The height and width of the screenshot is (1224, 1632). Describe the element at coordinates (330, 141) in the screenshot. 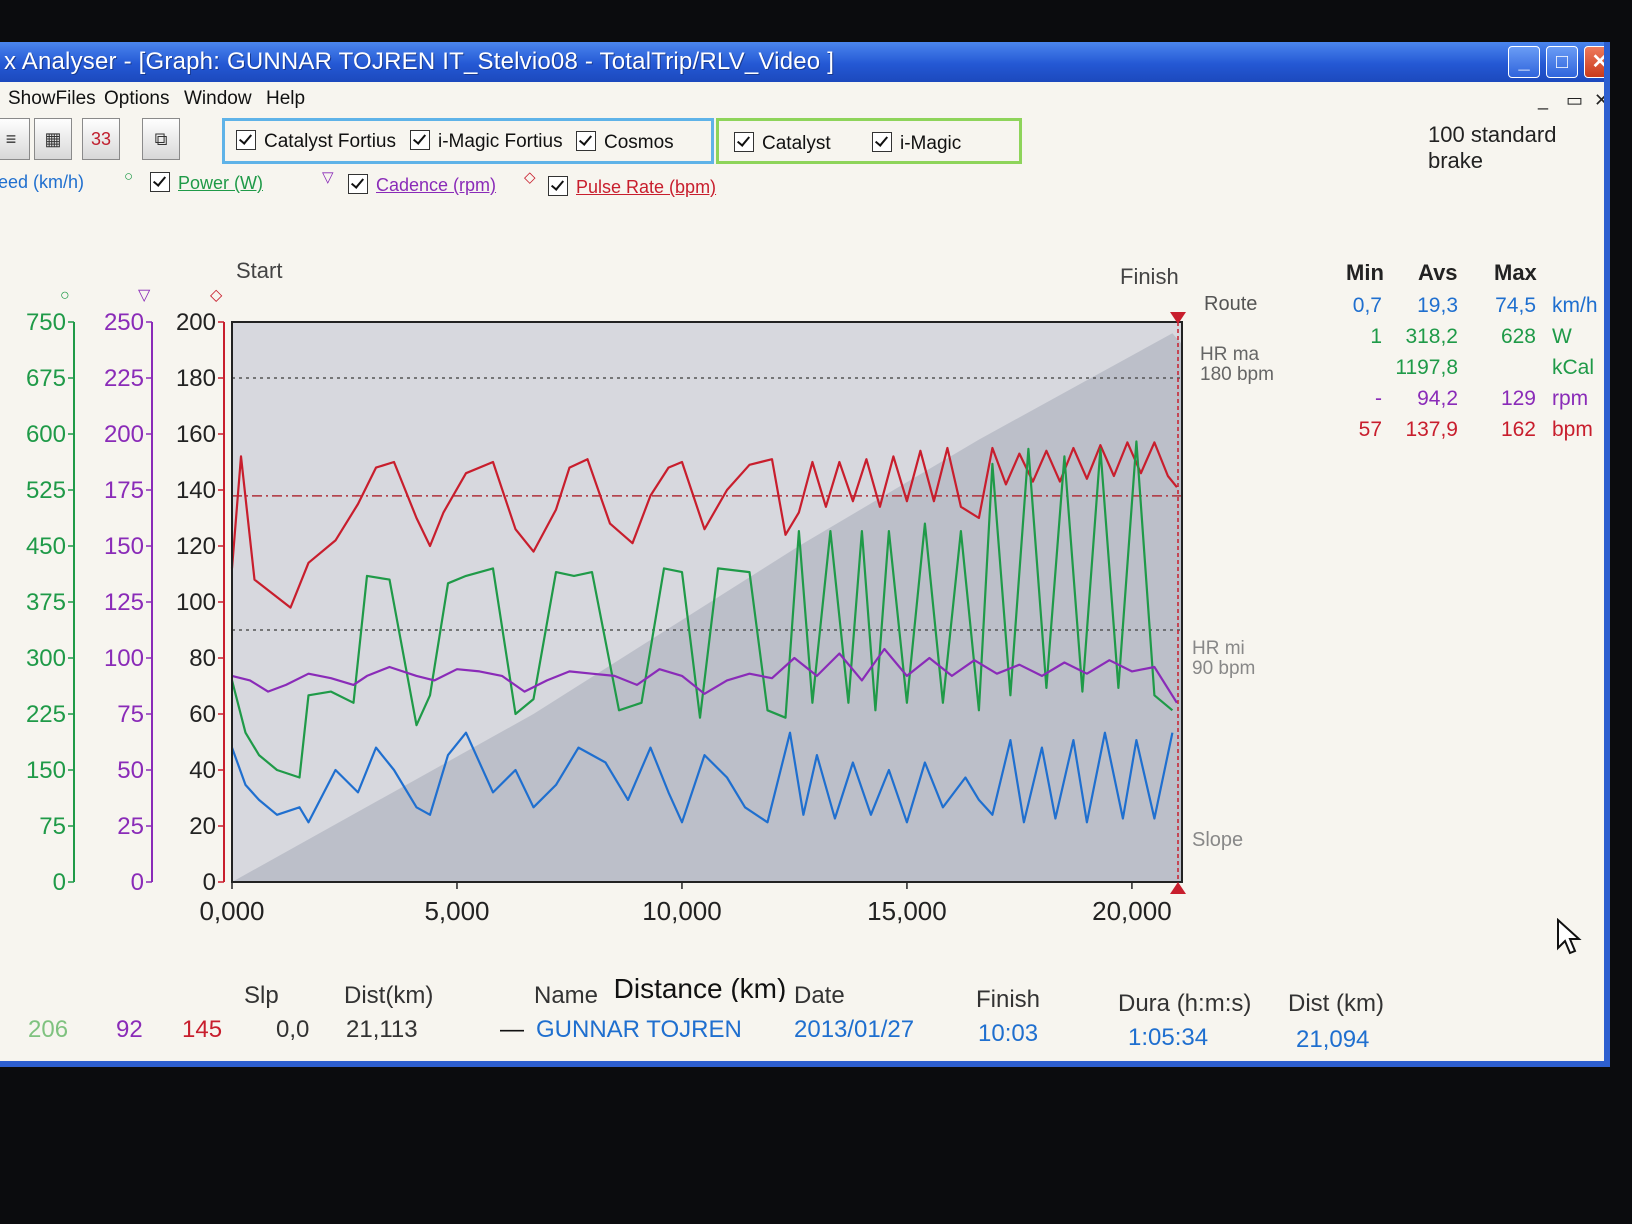

I see `checkbox-label: Catalyst Fortius` at that location.